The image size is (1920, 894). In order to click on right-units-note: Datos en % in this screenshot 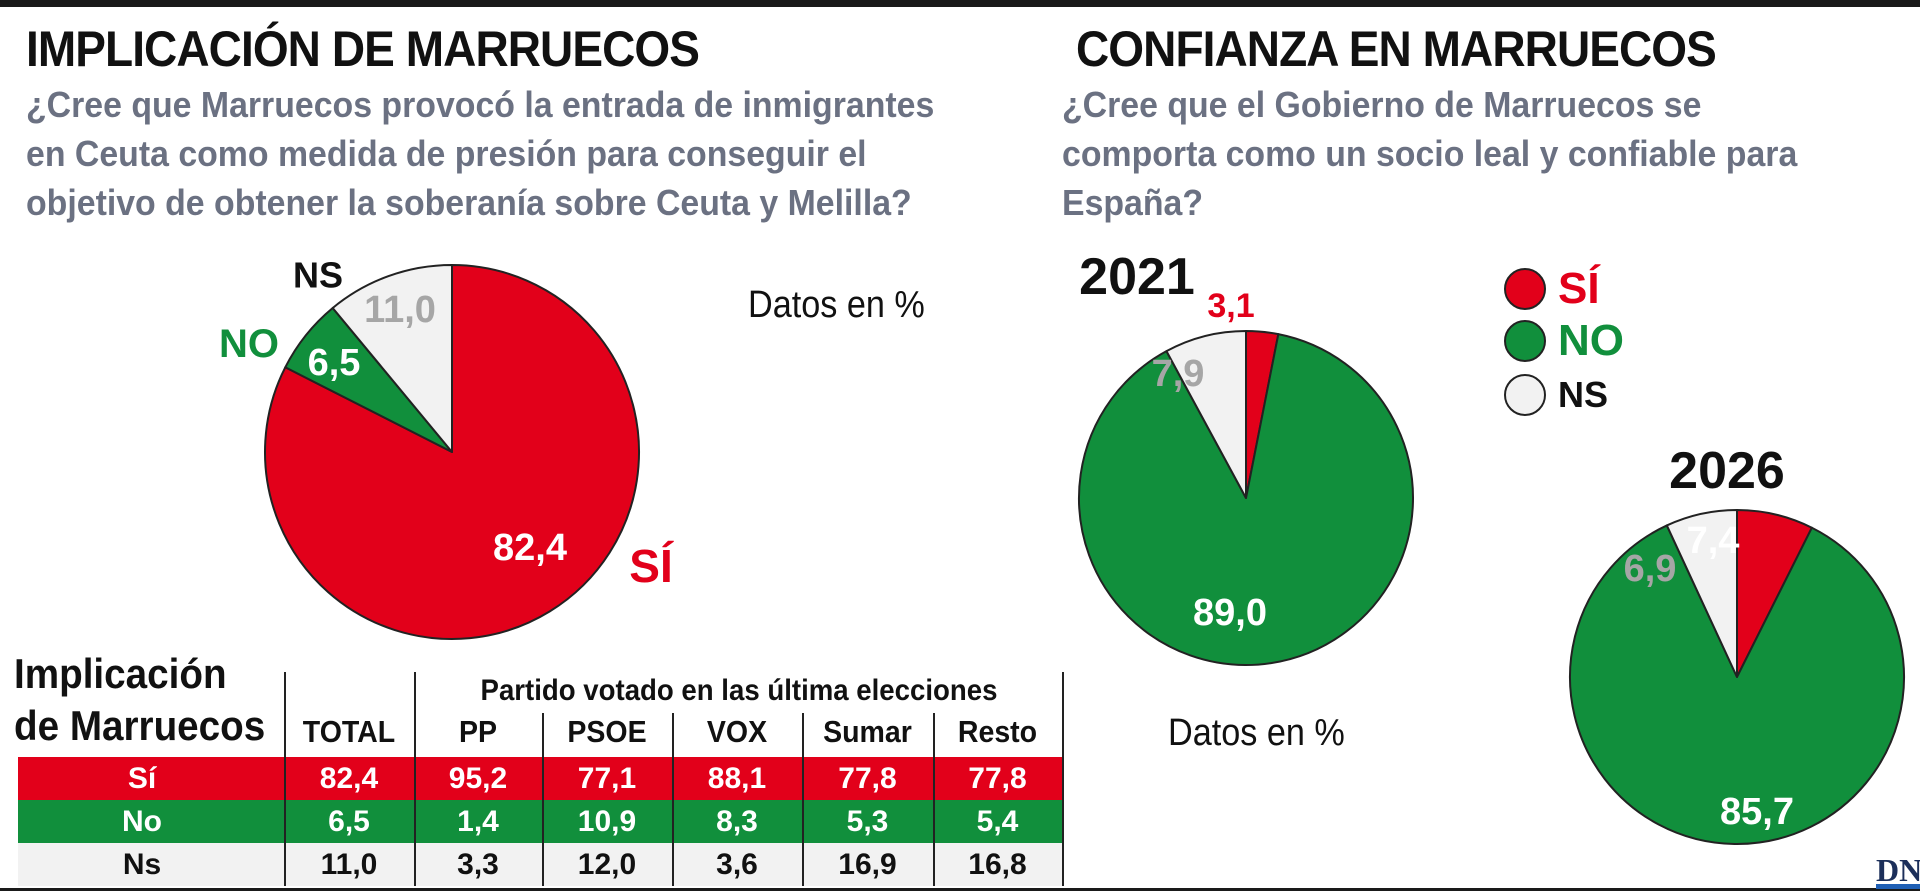, I will do `click(1256, 733)`.